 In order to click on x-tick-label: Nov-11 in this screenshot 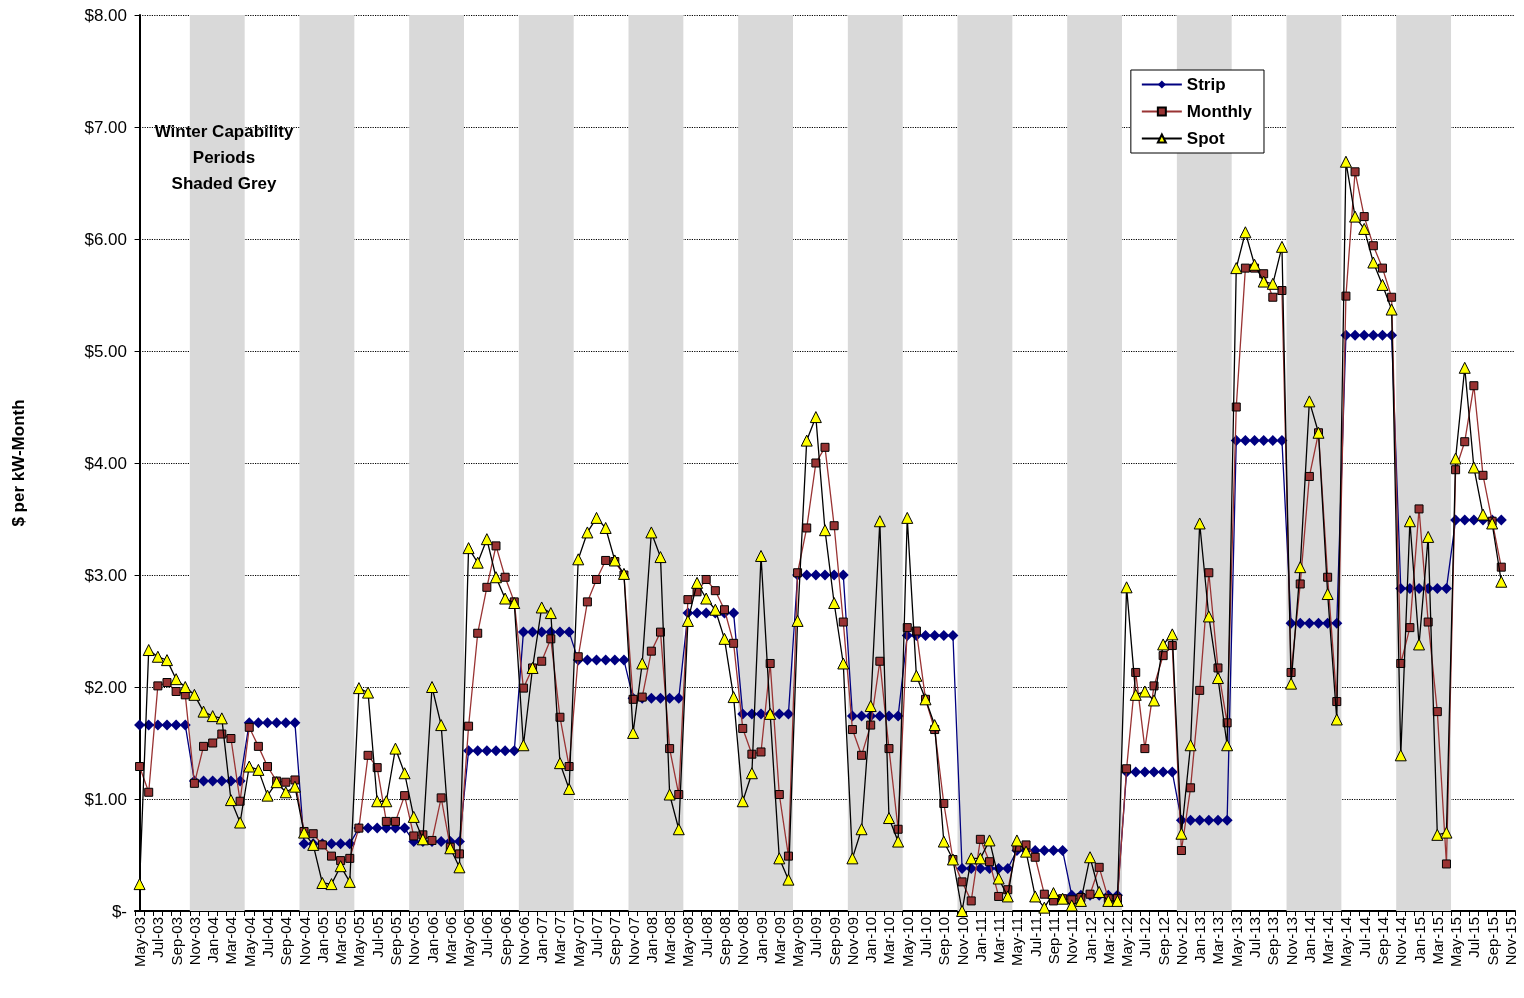, I will do `click(1072, 941)`.